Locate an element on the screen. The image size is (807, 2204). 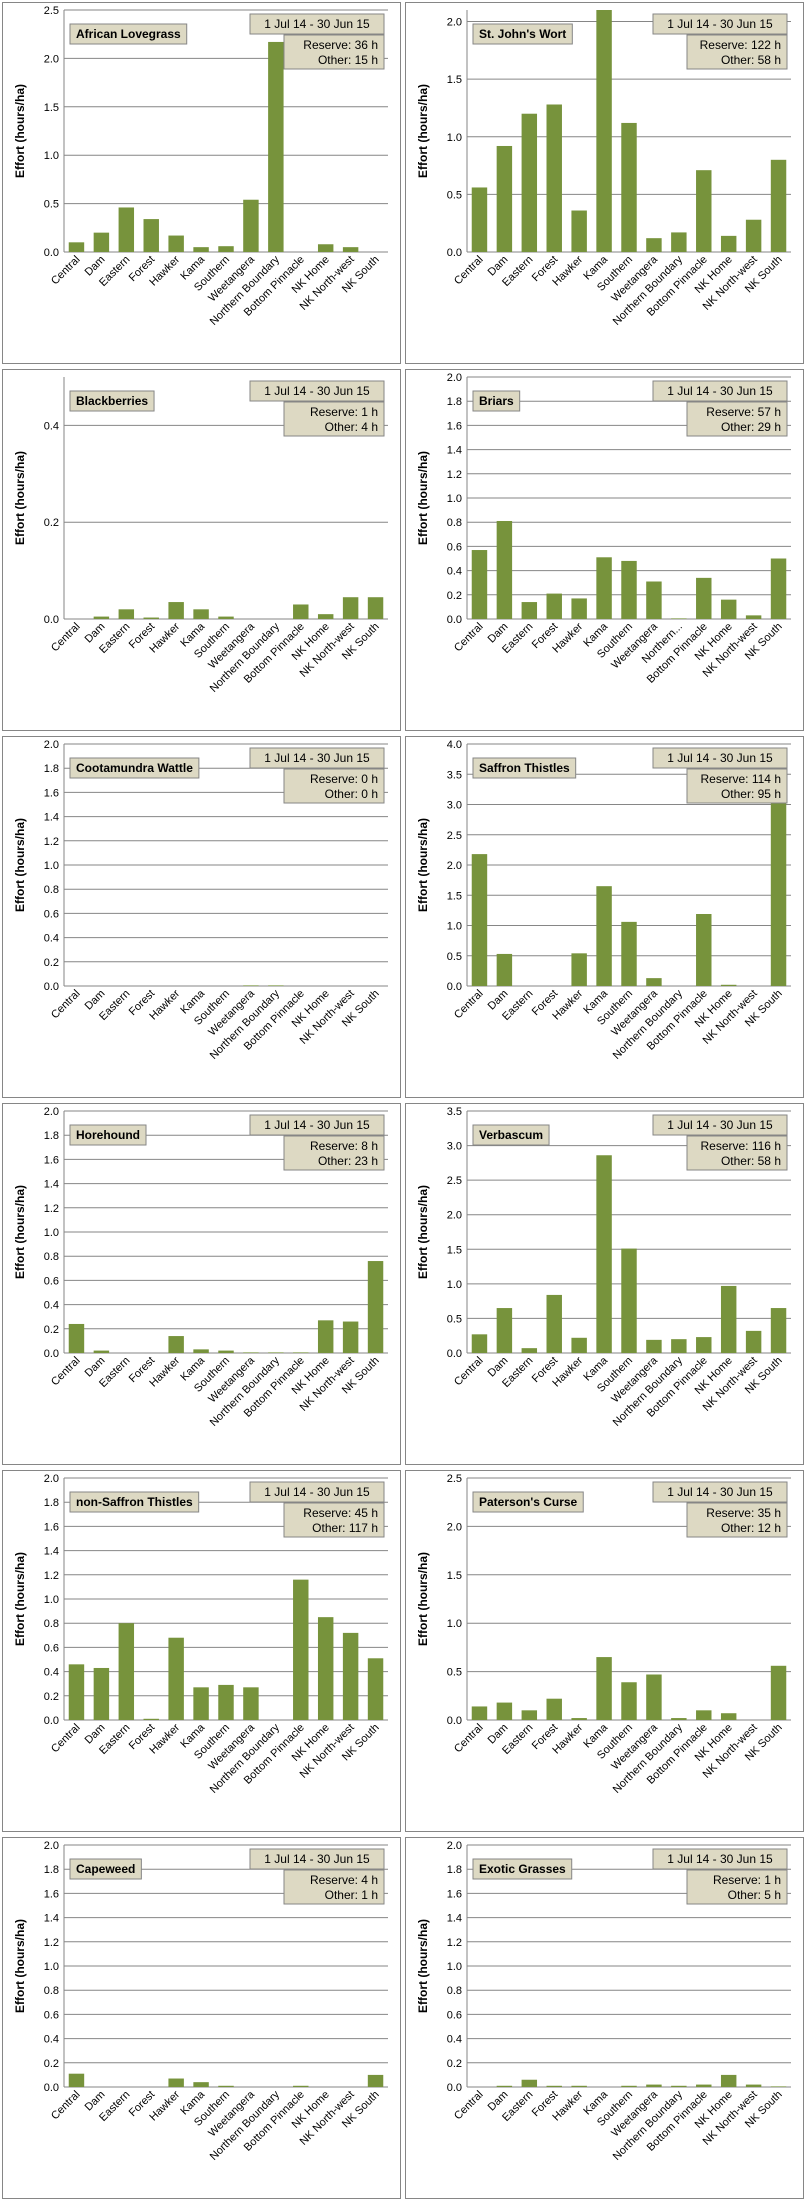
y-tick-label: 1.6 is located at coordinates (51, 1527).